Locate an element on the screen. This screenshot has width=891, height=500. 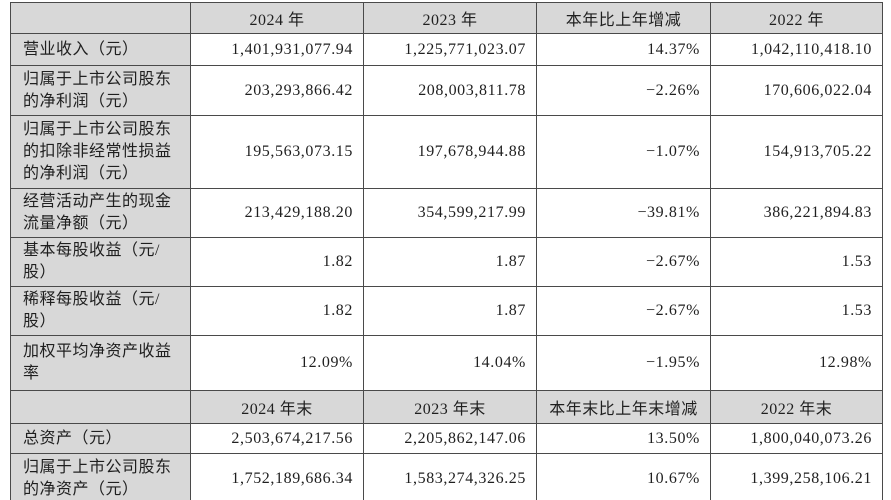
value-cell: 1,042,110,418.10 is located at coordinates (796, 49).